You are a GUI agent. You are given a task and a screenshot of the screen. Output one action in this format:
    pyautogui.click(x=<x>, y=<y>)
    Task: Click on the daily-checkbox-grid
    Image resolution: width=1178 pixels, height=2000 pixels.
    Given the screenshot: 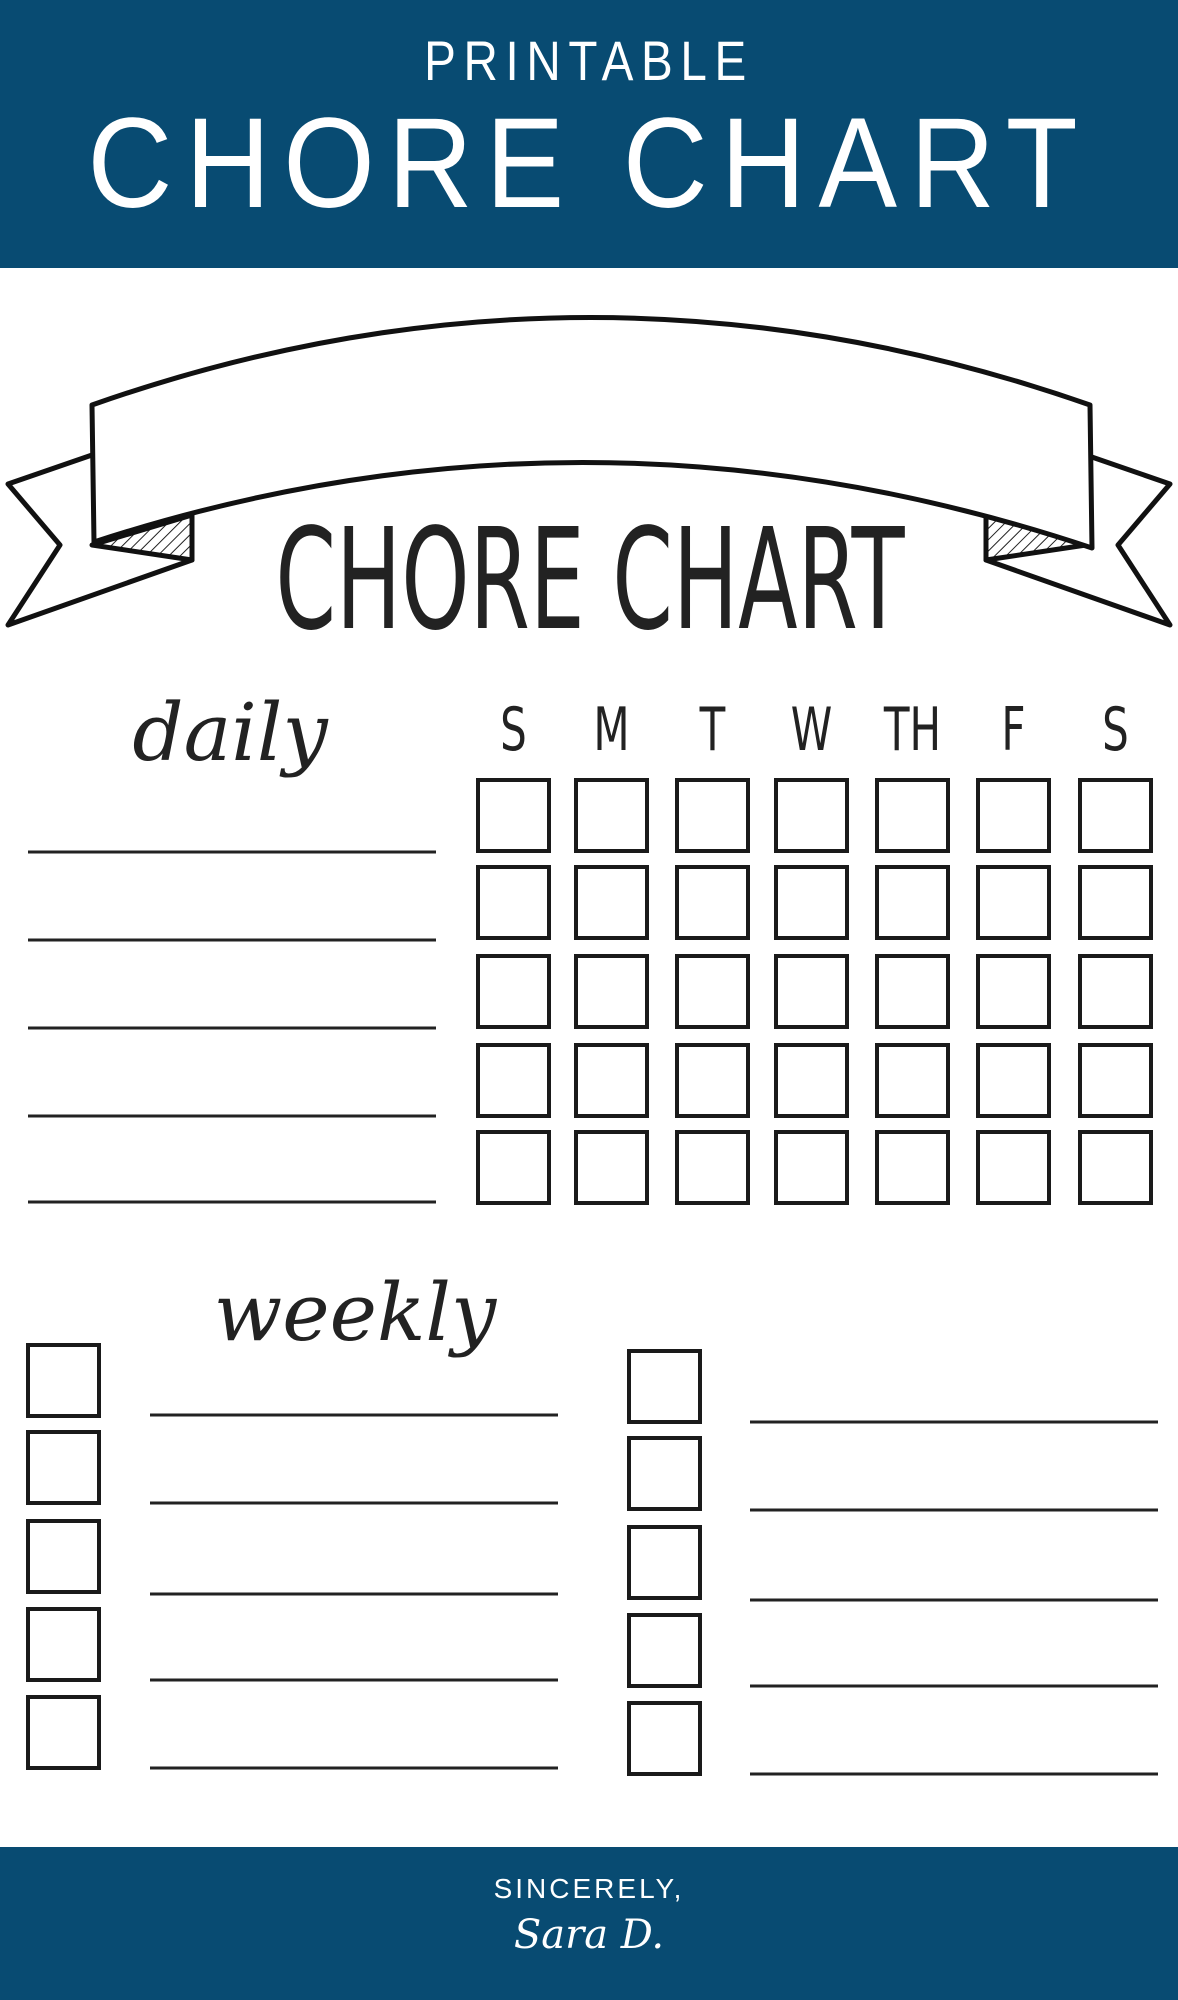 What is the action you would take?
    pyautogui.click(x=814, y=991)
    